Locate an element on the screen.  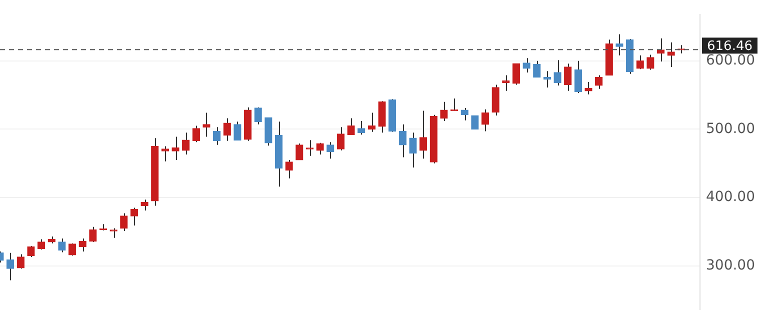
y-tick-label: 600.00 is located at coordinates (730, 60).